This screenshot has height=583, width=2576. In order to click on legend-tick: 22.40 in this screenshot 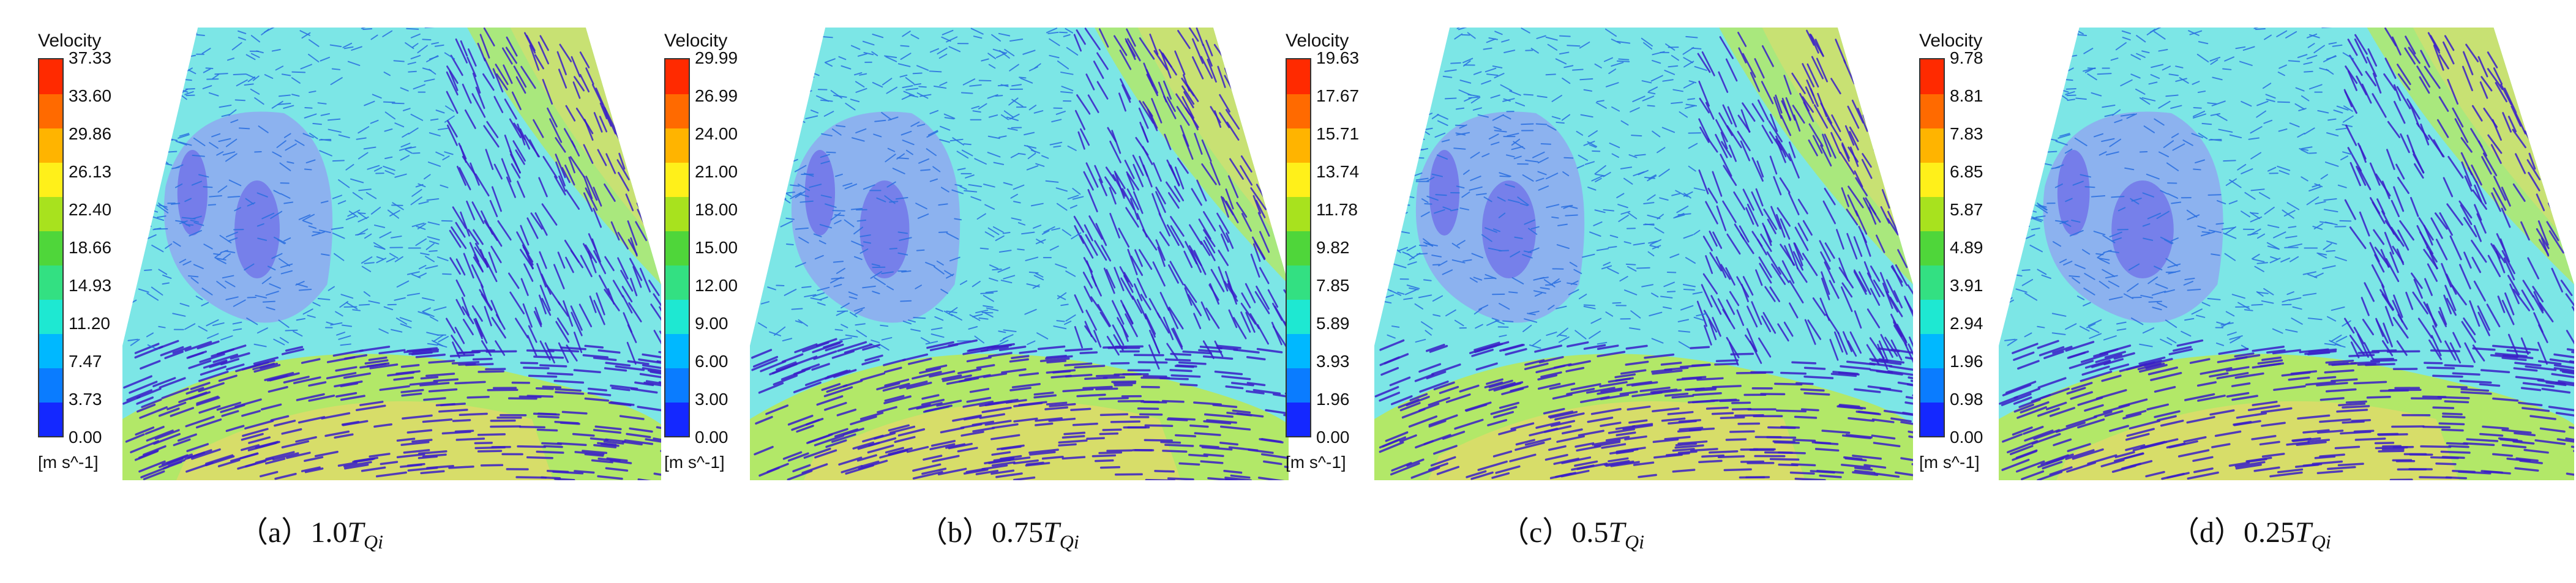, I will do `click(90, 209)`.